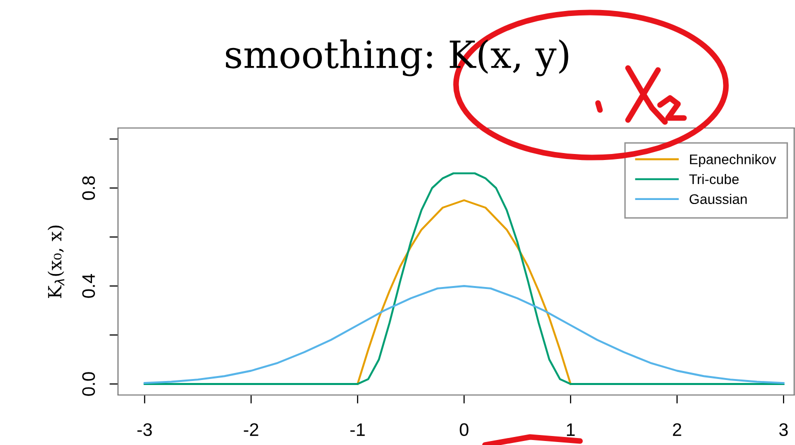 The width and height of the screenshot is (795, 445). Describe the element at coordinates (56, 262) in the screenshot. I see `y-axis-title: K$_{λ}$(x₀, x)` at that location.